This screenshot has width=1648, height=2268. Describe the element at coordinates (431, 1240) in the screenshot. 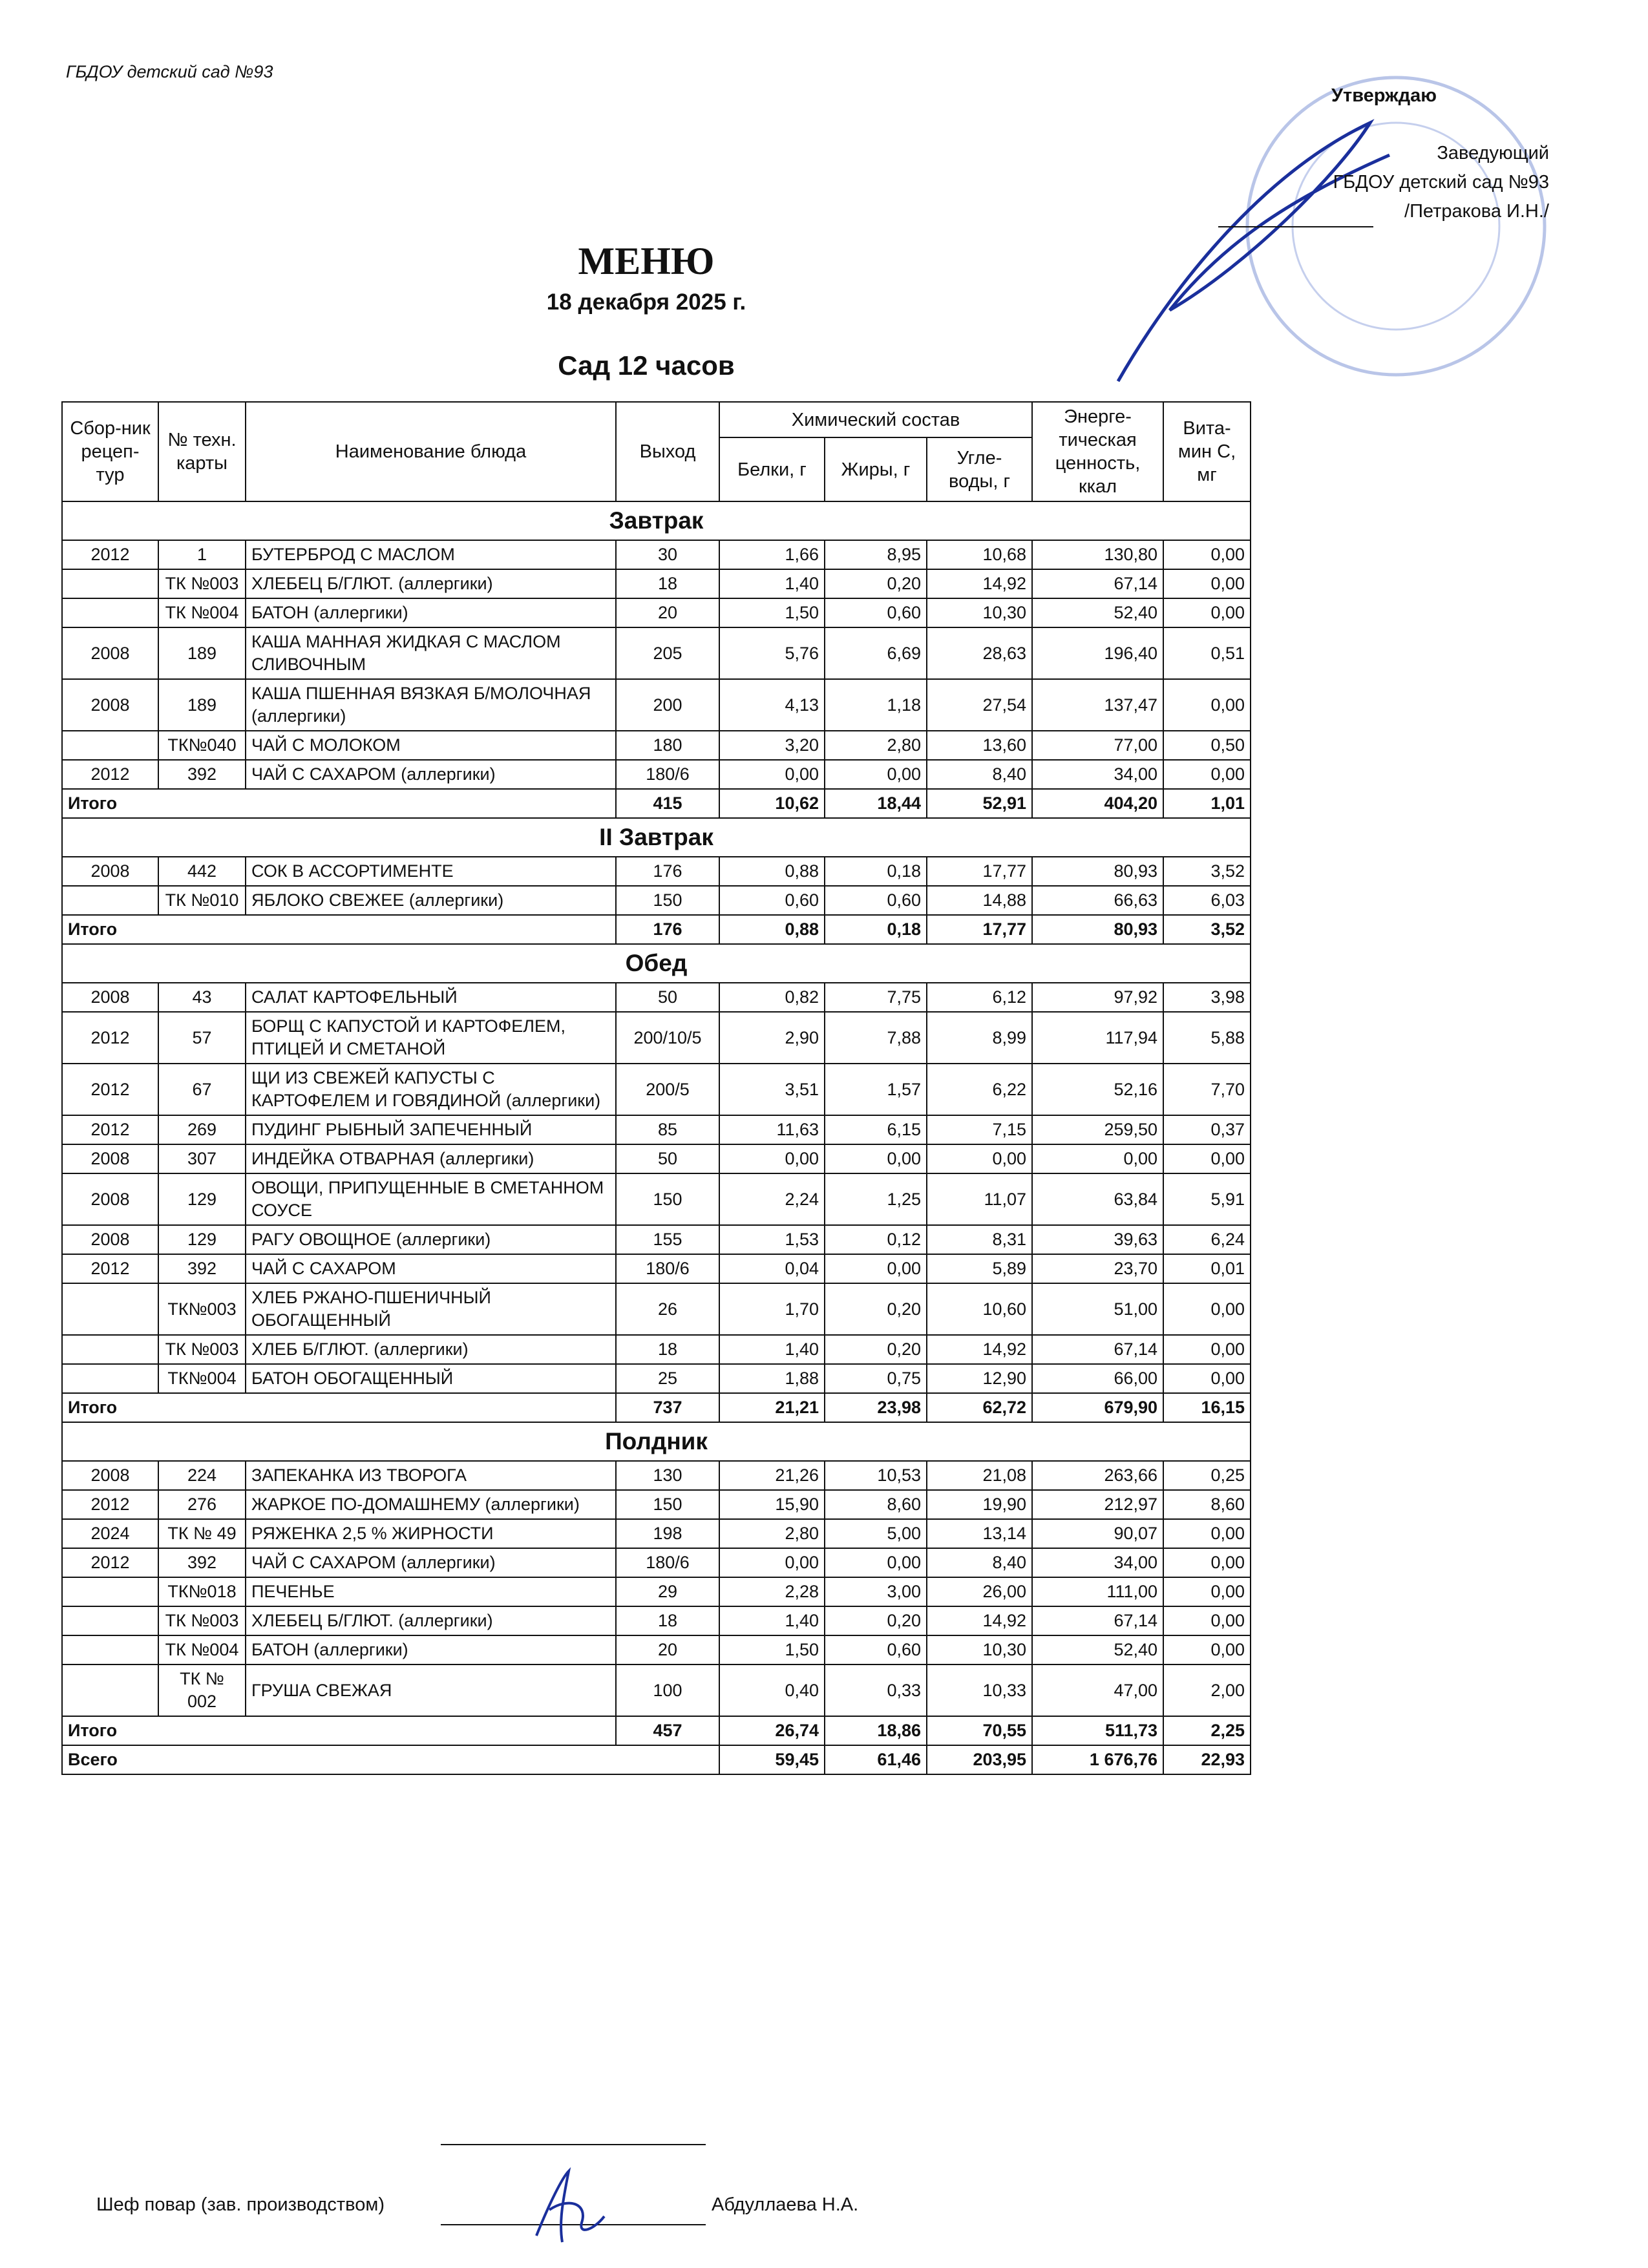

I see `cell: РАГУ ОВОЩНОЕ (аллергики)` at that location.